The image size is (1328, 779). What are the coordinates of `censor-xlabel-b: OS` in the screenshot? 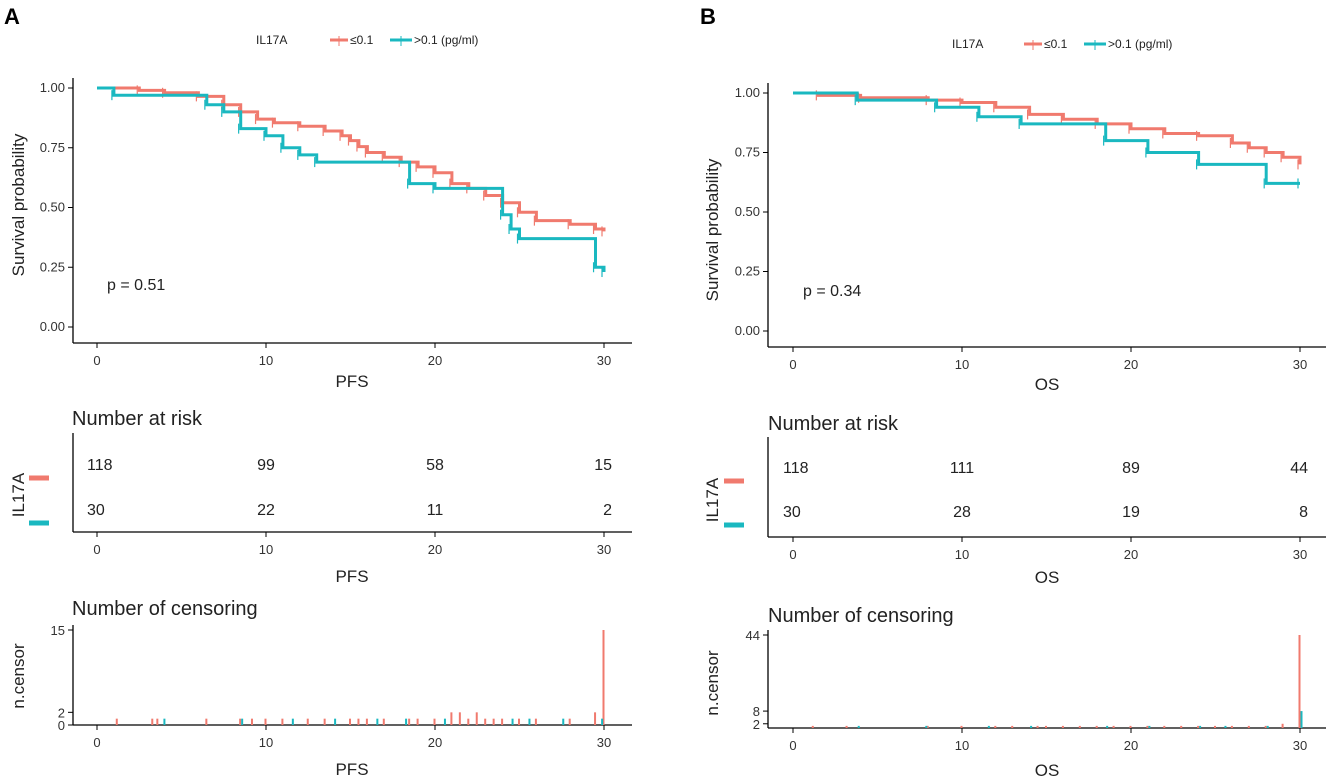 It's located at (1047, 770).